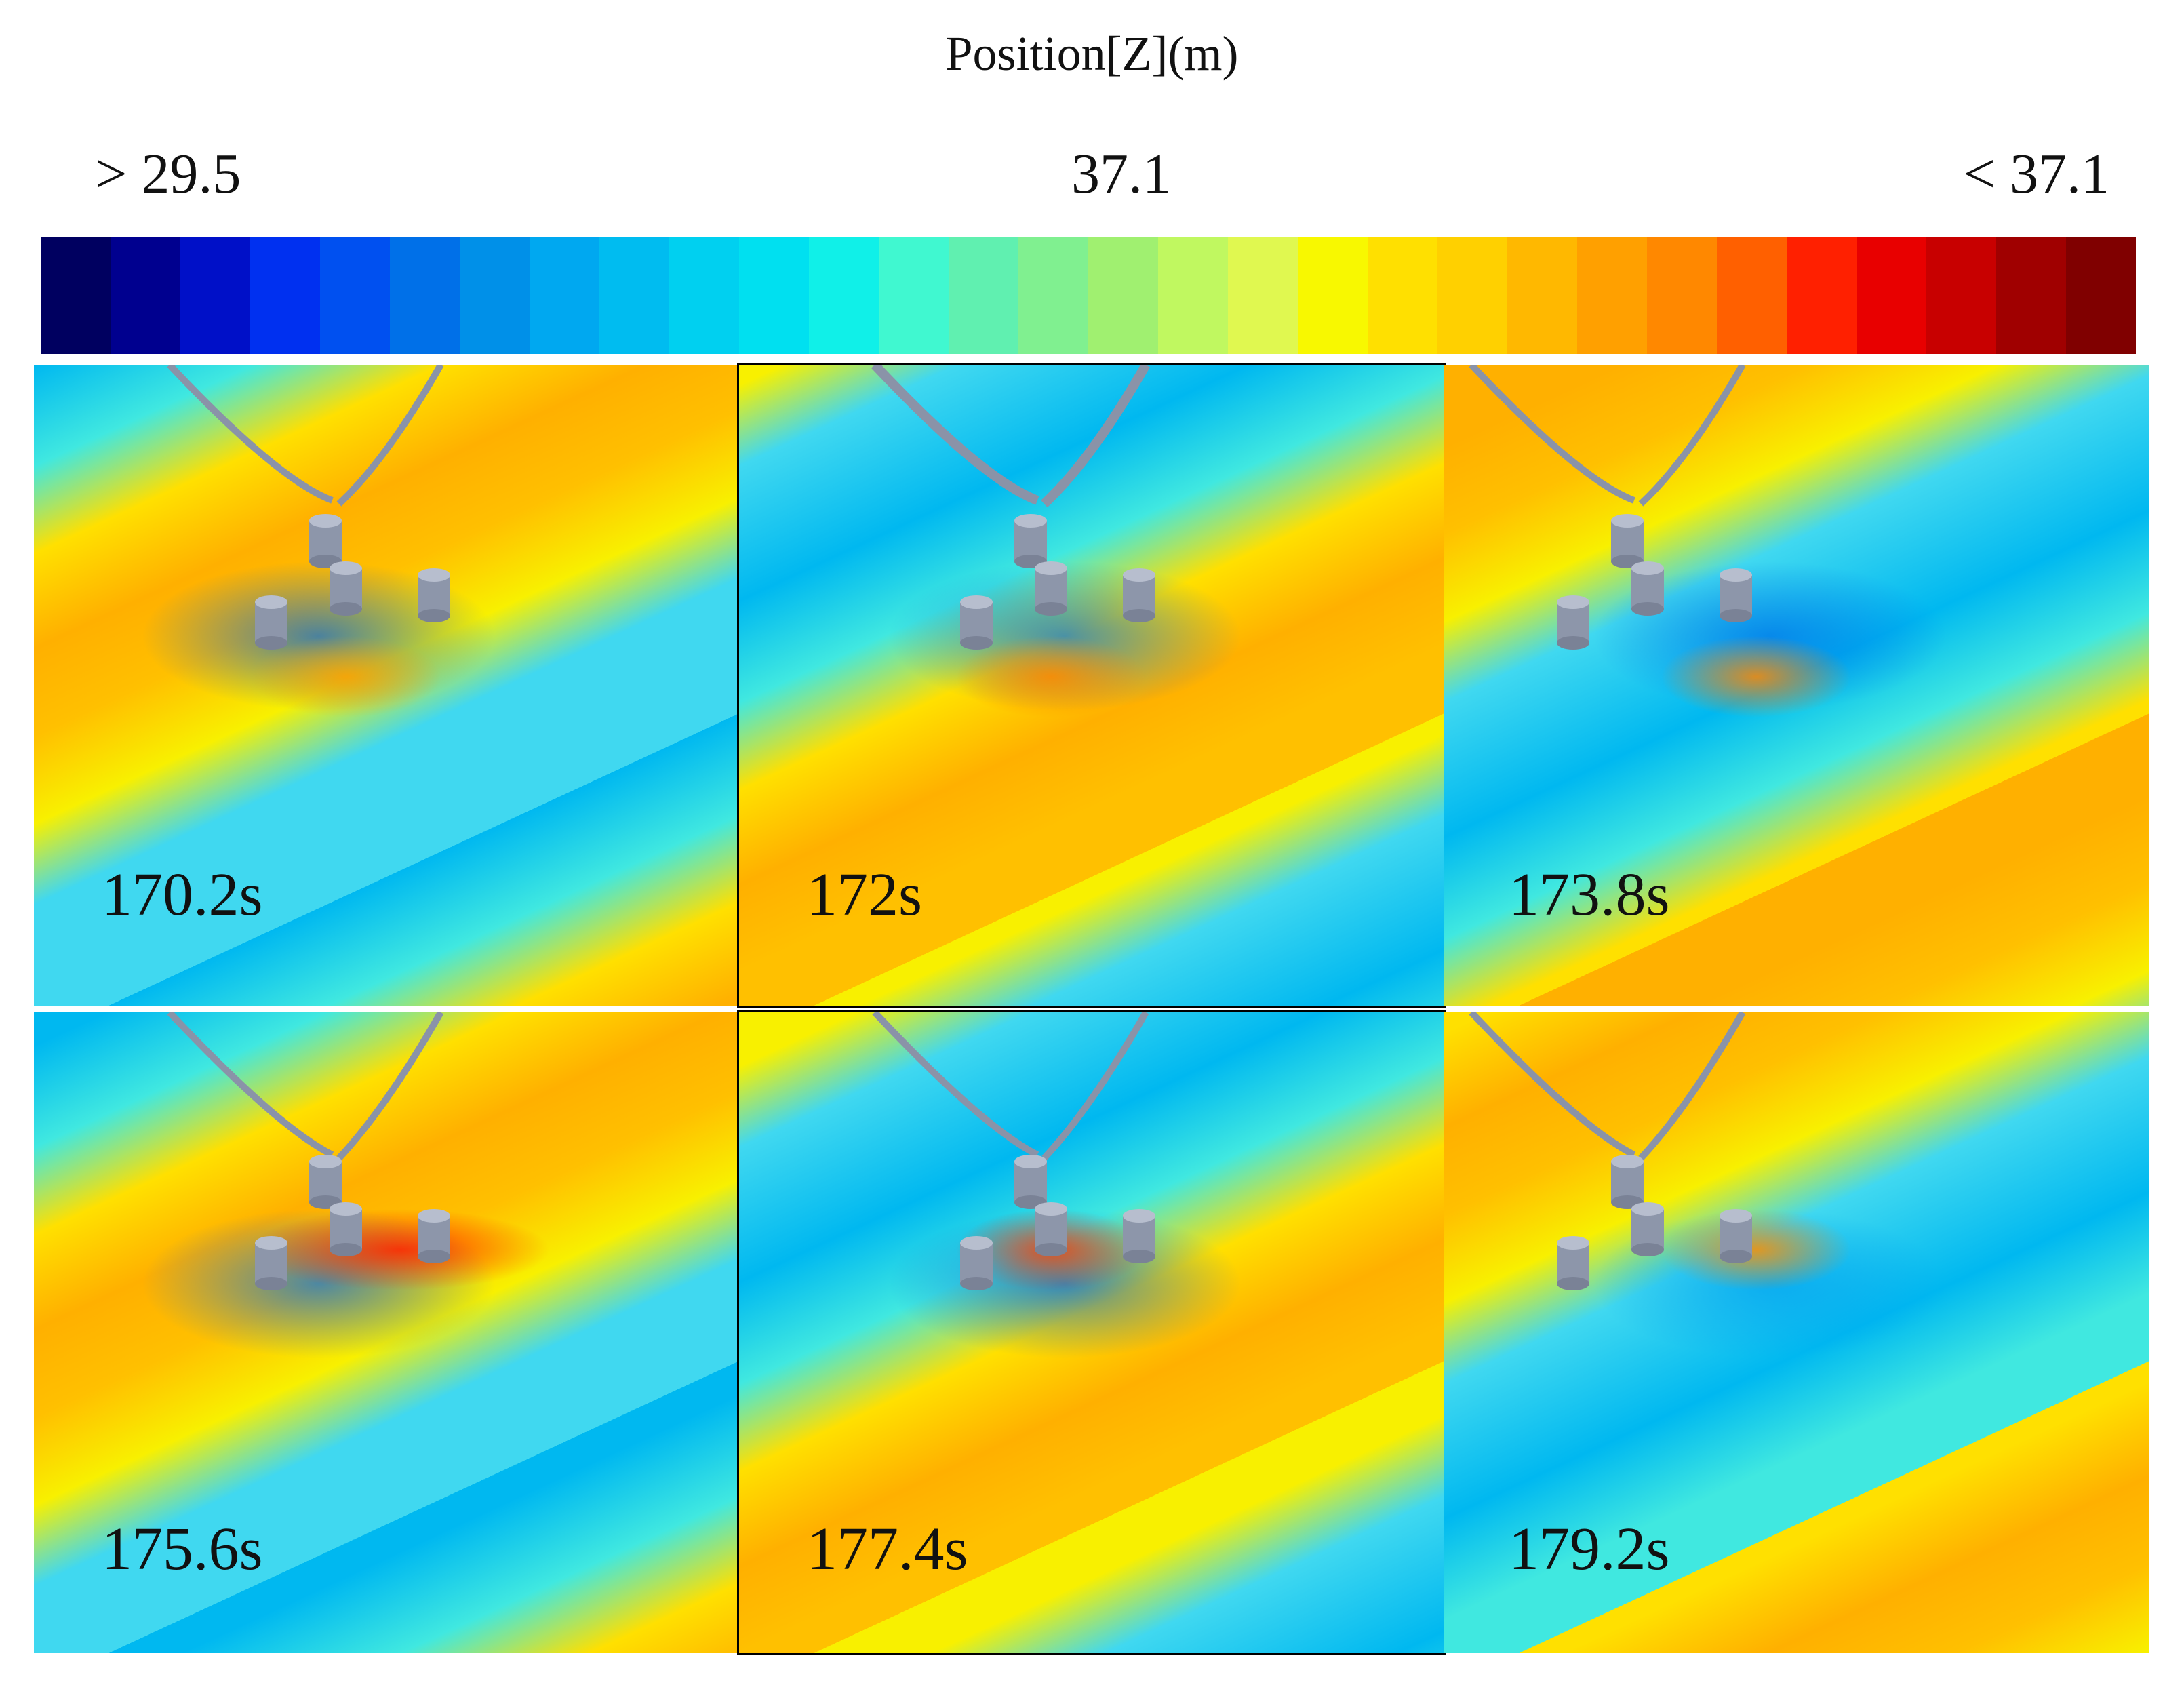  I want to click on time-label: 177.4s, so click(887, 1549).